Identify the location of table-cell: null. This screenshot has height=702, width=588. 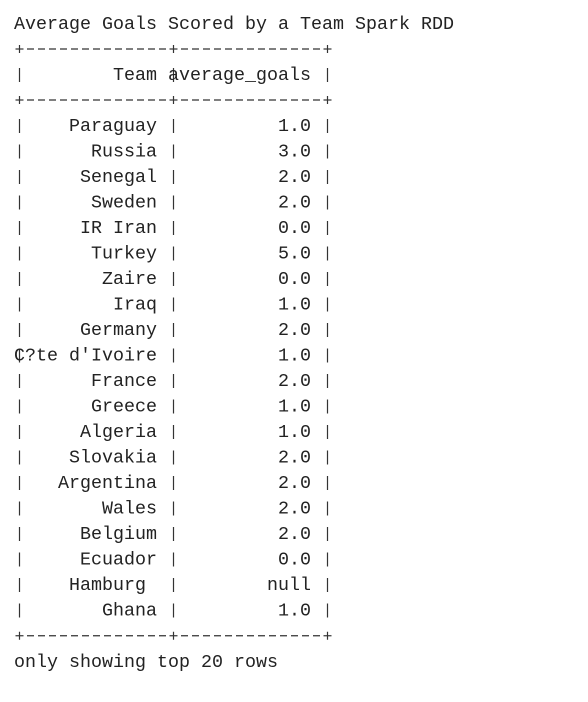
(289, 585).